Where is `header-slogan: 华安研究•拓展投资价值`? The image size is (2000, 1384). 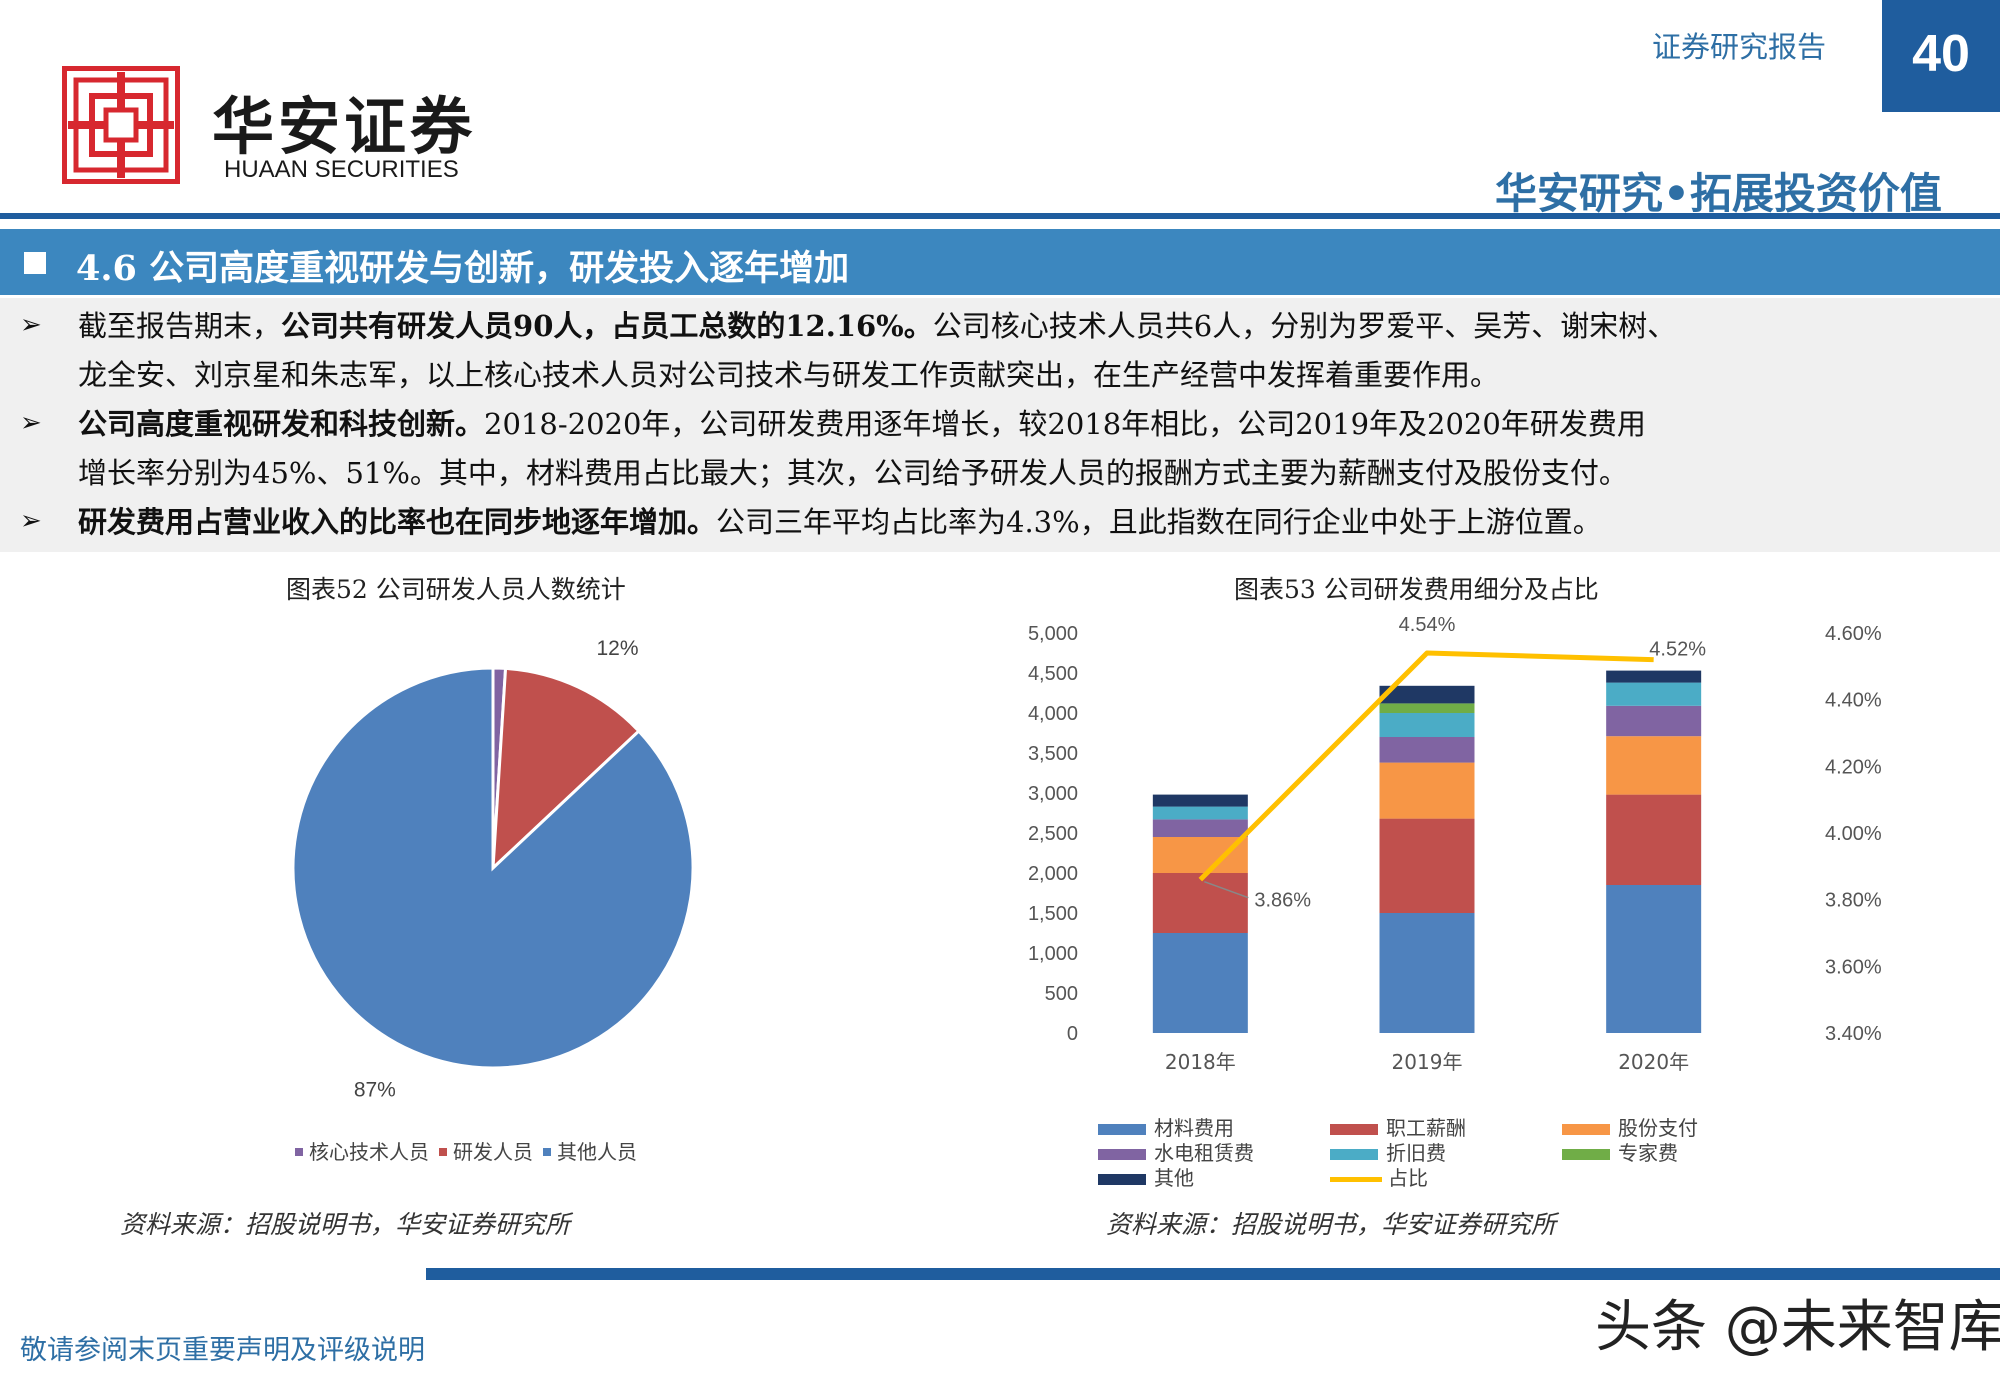
header-slogan: 华安研究•拓展投资价值 is located at coordinates (1718, 193).